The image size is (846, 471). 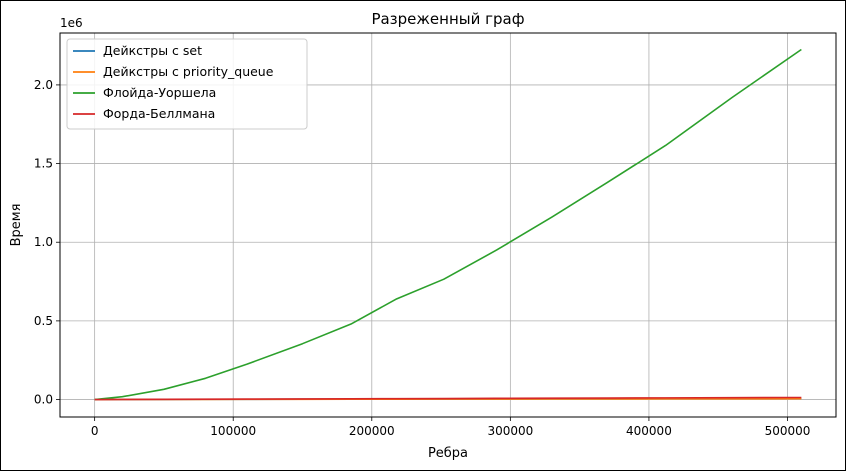 What do you see at coordinates (43, 400) in the screenshot?
I see `y-tick-label: 0.0` at bounding box center [43, 400].